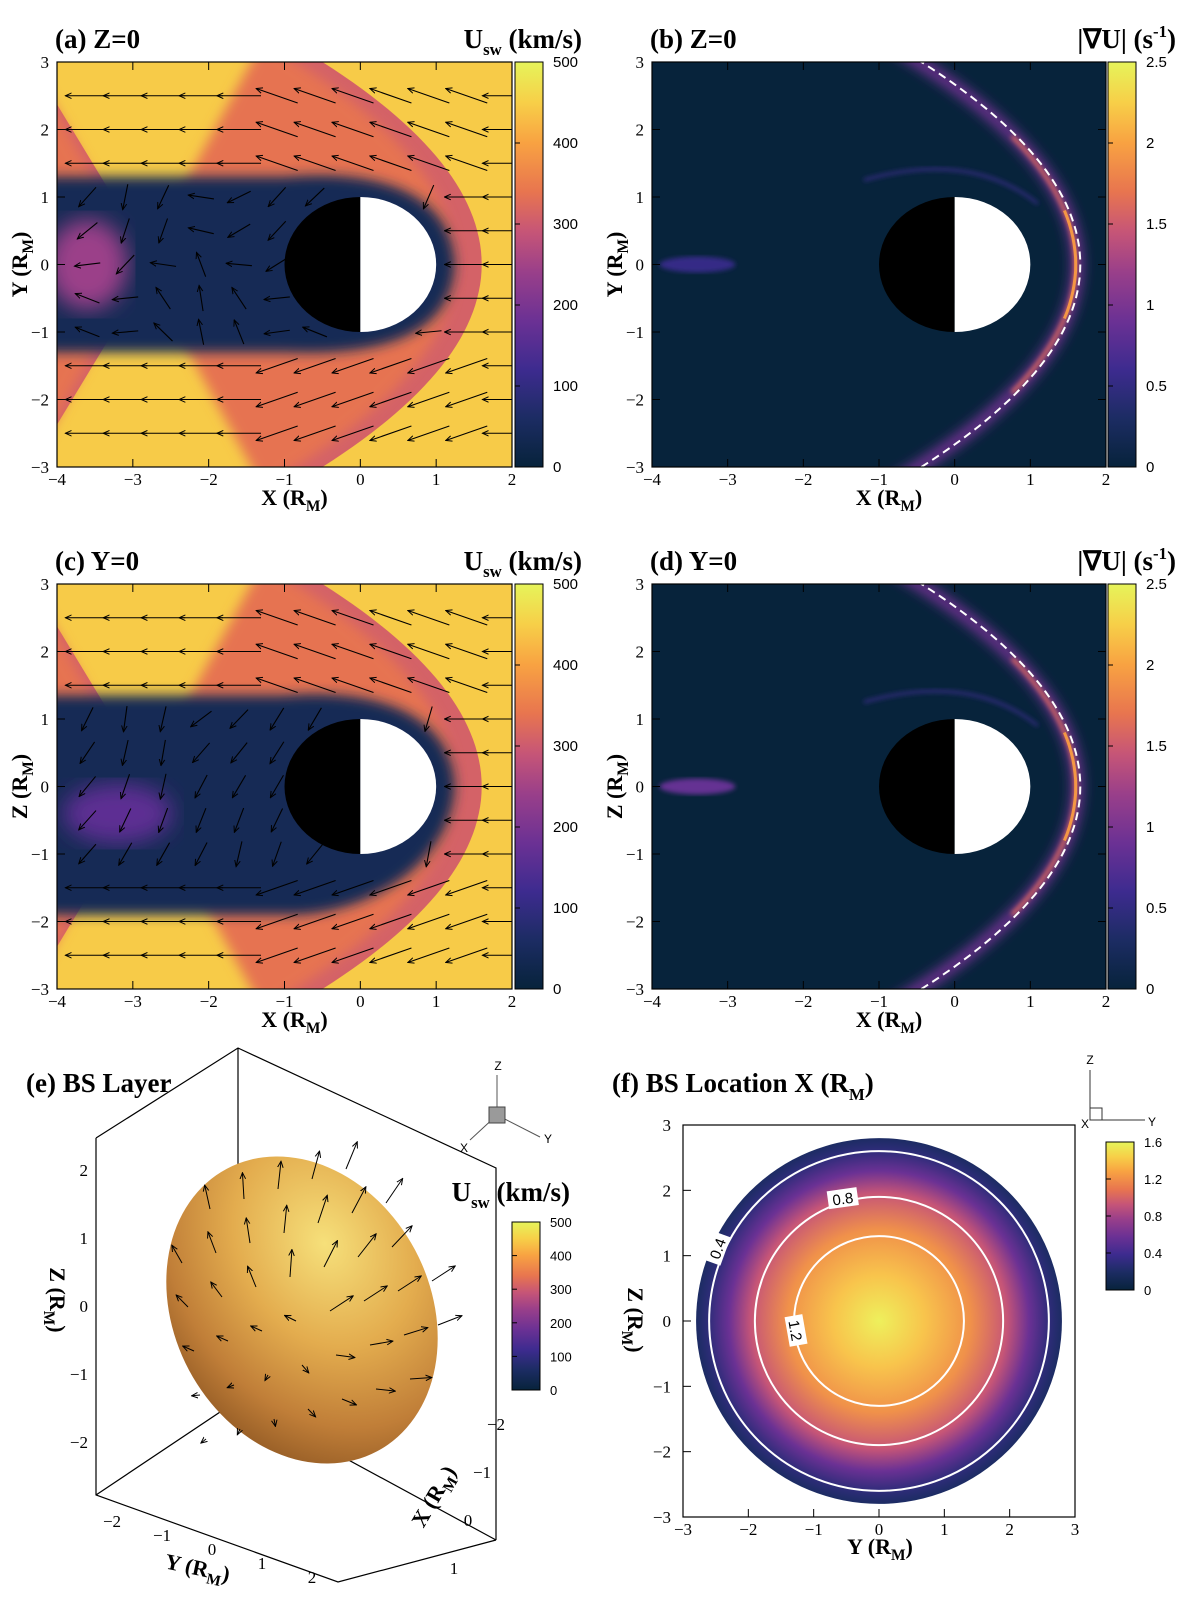 The width and height of the screenshot is (1200, 1606). What do you see at coordinates (1156, 62) in the screenshot?
I see `colorbar-tick-label: 2.5` at bounding box center [1156, 62].